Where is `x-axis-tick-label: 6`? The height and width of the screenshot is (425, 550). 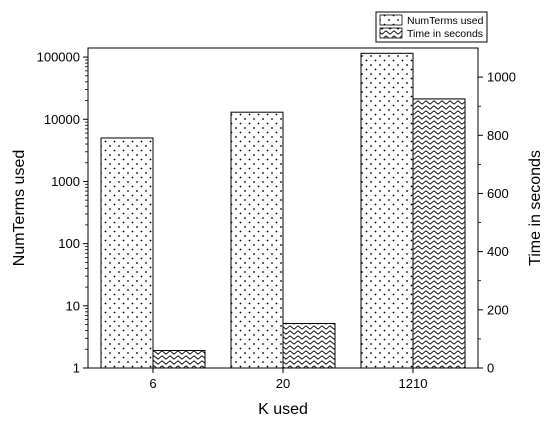
x-axis-tick-label: 6 is located at coordinates (152, 383).